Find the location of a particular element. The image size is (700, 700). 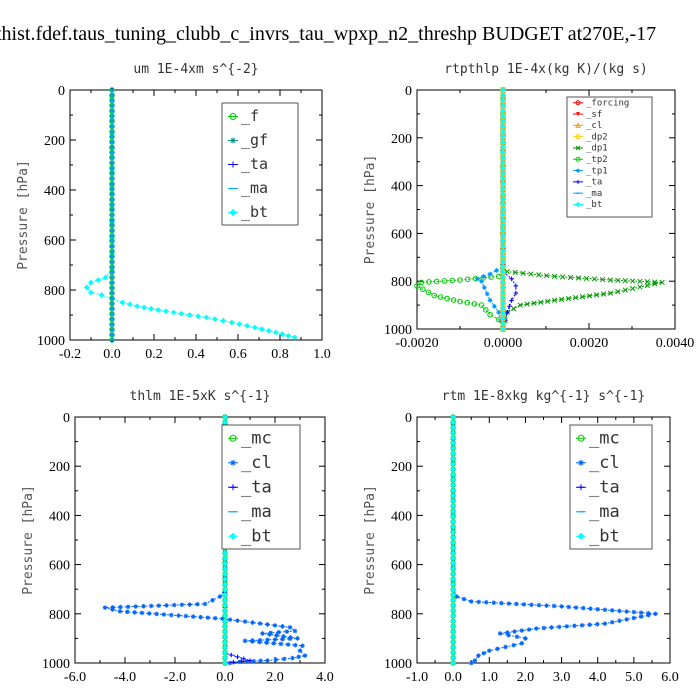

y-tick-label: 400 is located at coordinates (59, 516).